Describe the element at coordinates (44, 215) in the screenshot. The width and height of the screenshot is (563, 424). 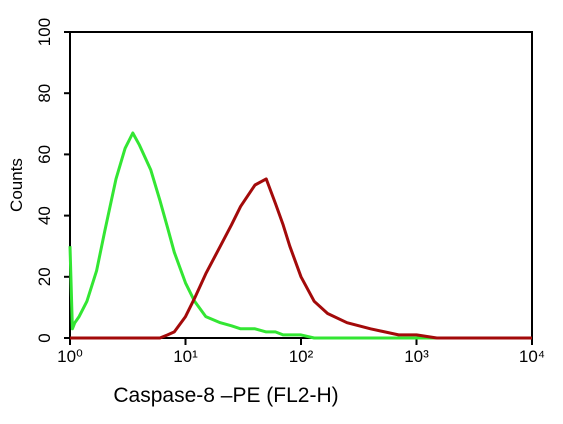
I see `y-tick-label: 40` at that location.